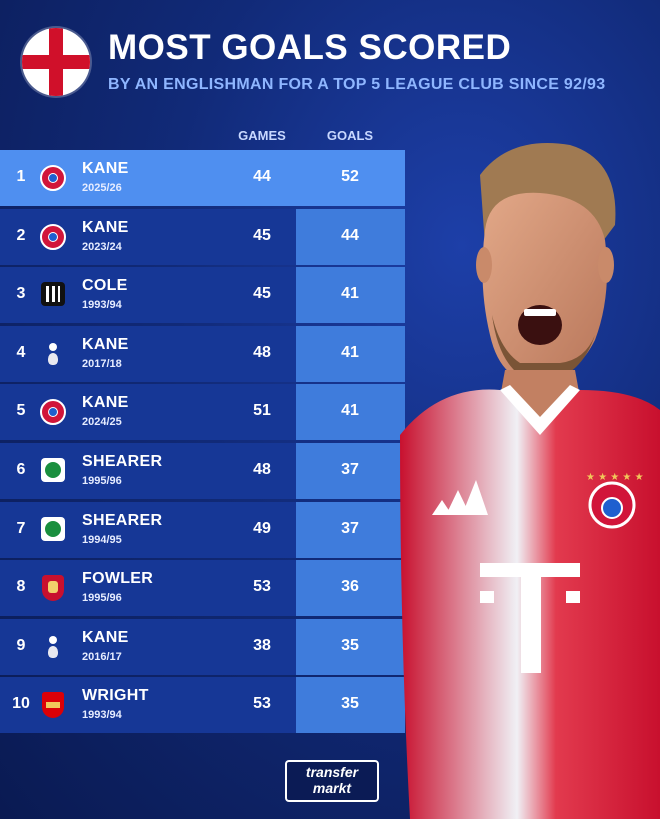  Describe the element at coordinates (21, 411) in the screenshot. I see `rank-number: 5` at that location.